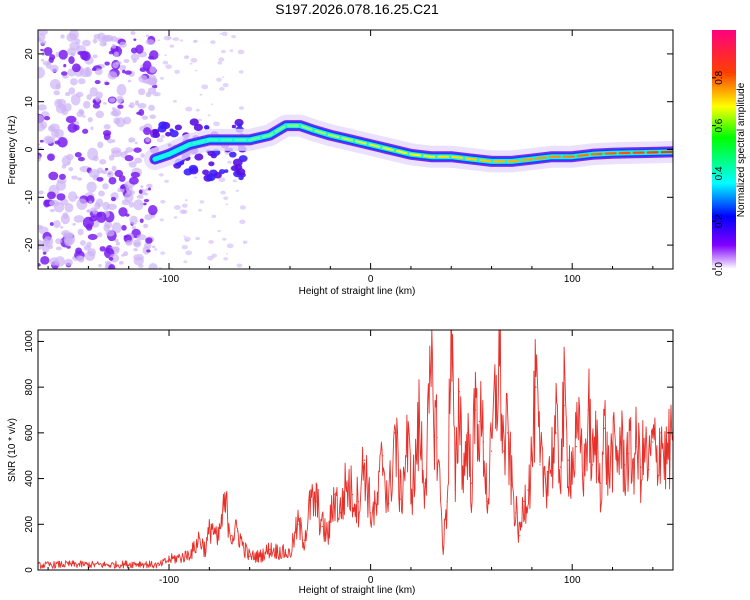 The width and height of the screenshot is (750, 600). I want to click on top-y-tick-label: 20, so click(29, 54).